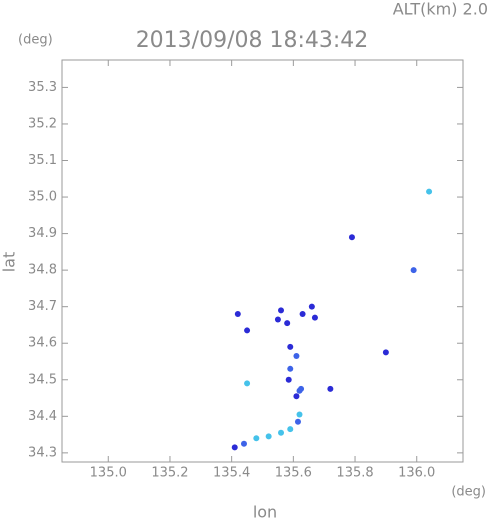  What do you see at coordinates (468, 492) in the screenshot?
I see `x-unit: (deg)` at bounding box center [468, 492].